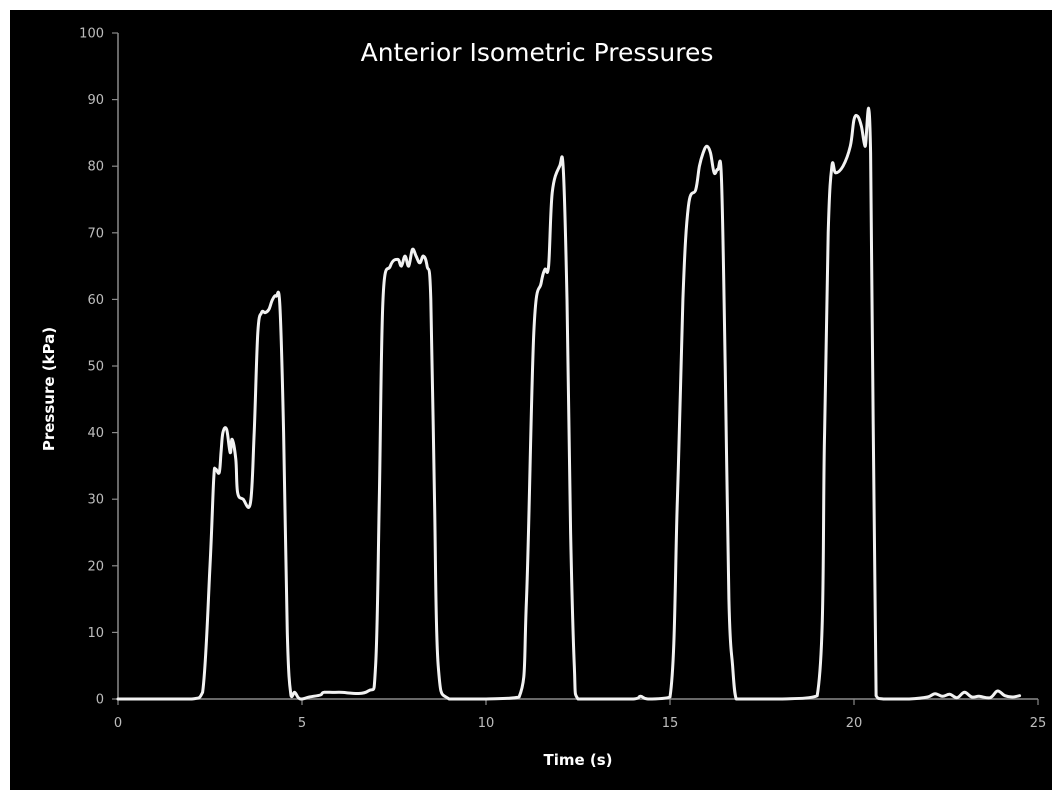 The image size is (1052, 790). Describe the element at coordinates (1038, 723) in the screenshot. I see `x-tick-label: 25` at that location.